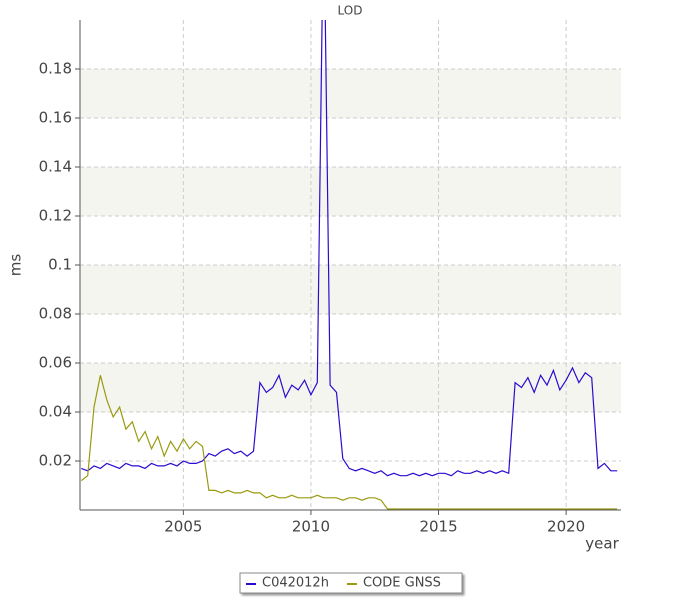  I want to click on y-axis-label: ms, so click(16, 265).